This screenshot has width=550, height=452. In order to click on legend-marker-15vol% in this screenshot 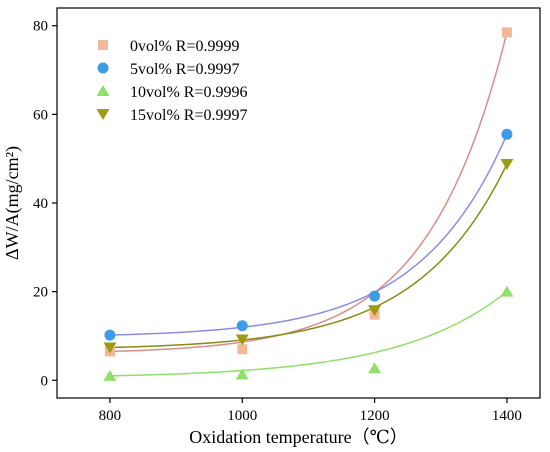, I will do `click(103, 114)`.